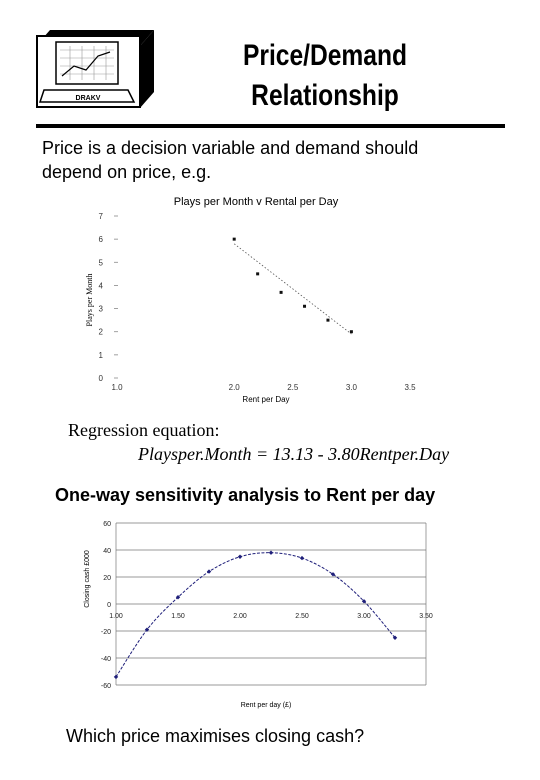 The height and width of the screenshot is (780, 540). Describe the element at coordinates (117, 387) in the screenshot. I see `chart1-x-tick-label: 1.0` at that location.